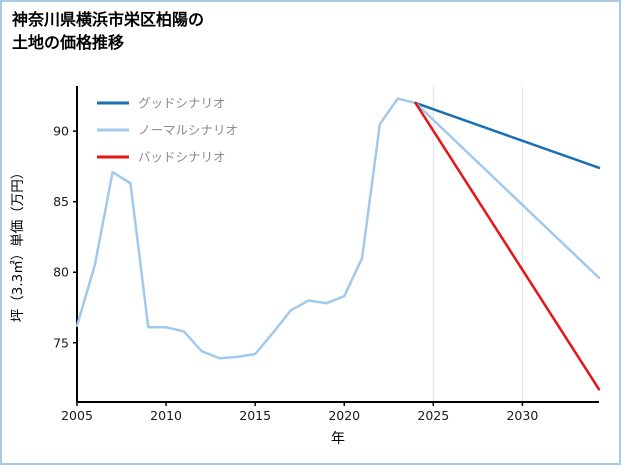 This screenshot has width=621, height=467. Describe the element at coordinates (61, 201) in the screenshot. I see `y-tick-label: 85` at that location.